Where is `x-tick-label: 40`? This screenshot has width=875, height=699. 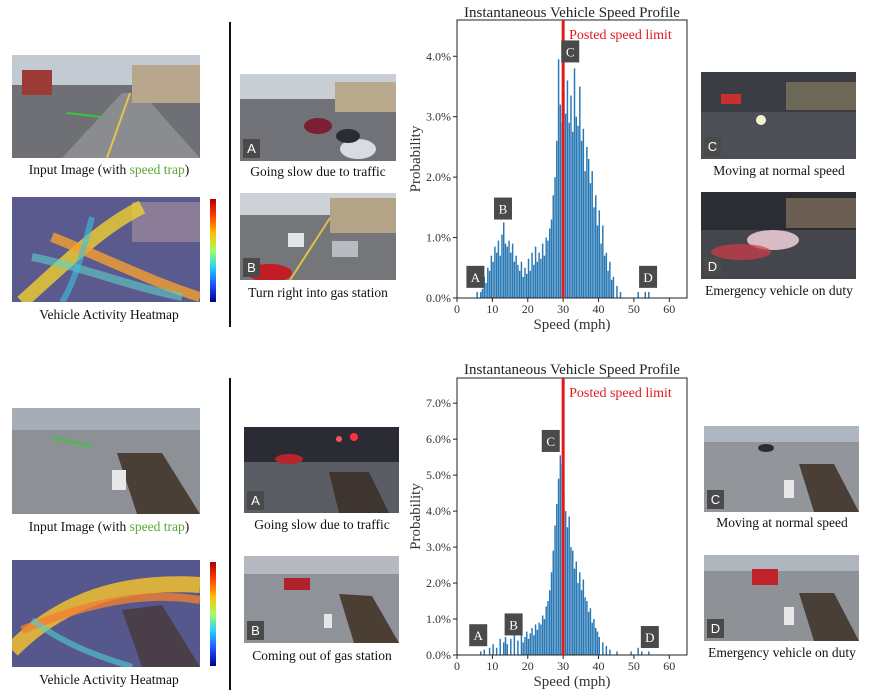
x-tick-label: 40 is located at coordinates (599, 666).